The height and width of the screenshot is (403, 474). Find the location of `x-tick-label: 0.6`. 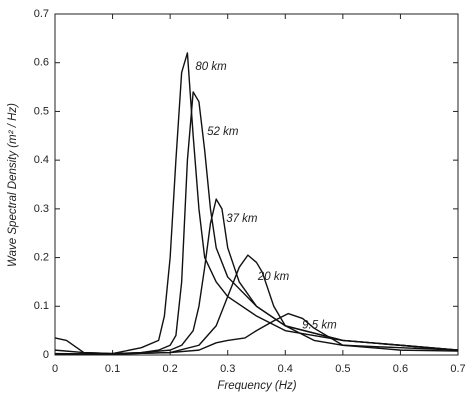

x-tick-label: 0.6 is located at coordinates (400, 369).